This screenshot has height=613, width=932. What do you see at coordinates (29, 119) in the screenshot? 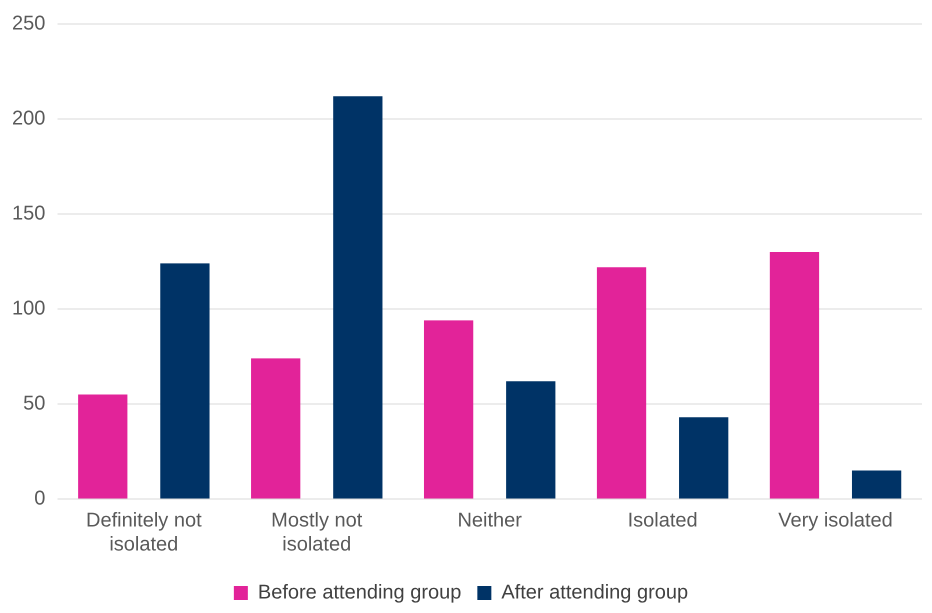
I see `y-tick-label: 200` at bounding box center [29, 119].